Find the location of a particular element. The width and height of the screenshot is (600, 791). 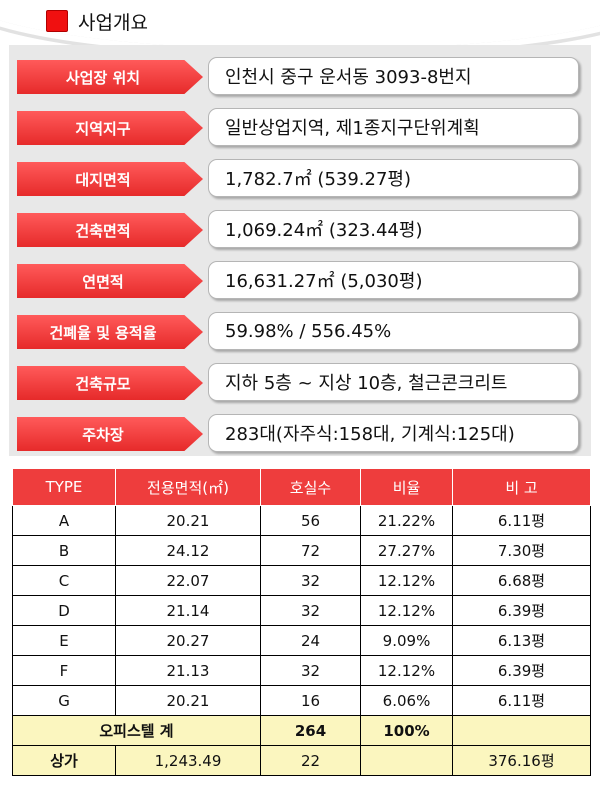

overview-label: 연면적 is located at coordinates (110, 281).